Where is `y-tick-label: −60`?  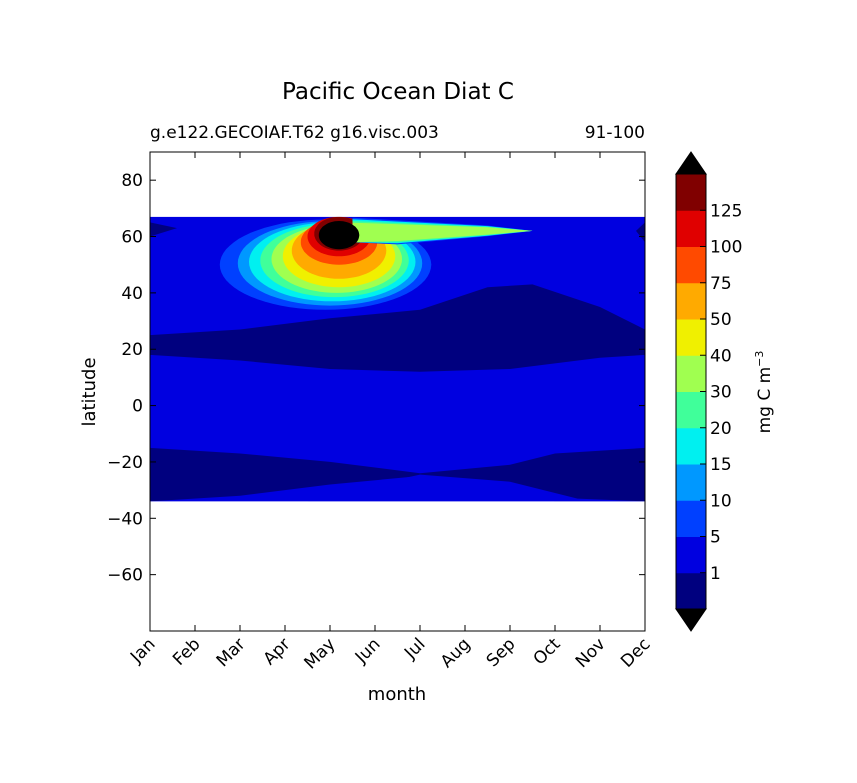
y-tick-label: −60 is located at coordinates (125, 576).